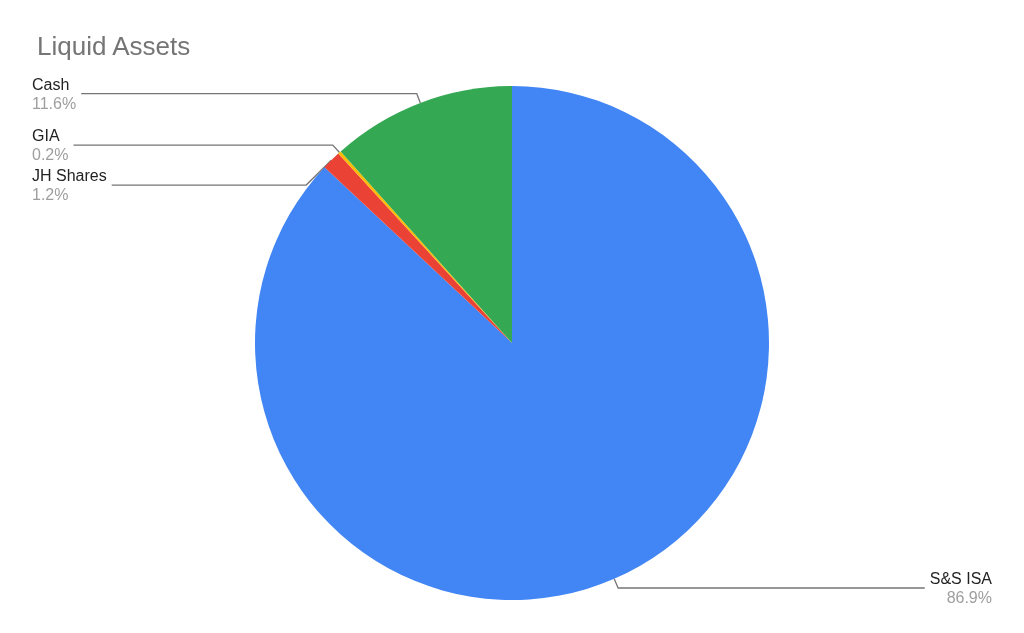  What do you see at coordinates (50, 195) in the screenshot?
I see `data-label: 1.2%` at bounding box center [50, 195].